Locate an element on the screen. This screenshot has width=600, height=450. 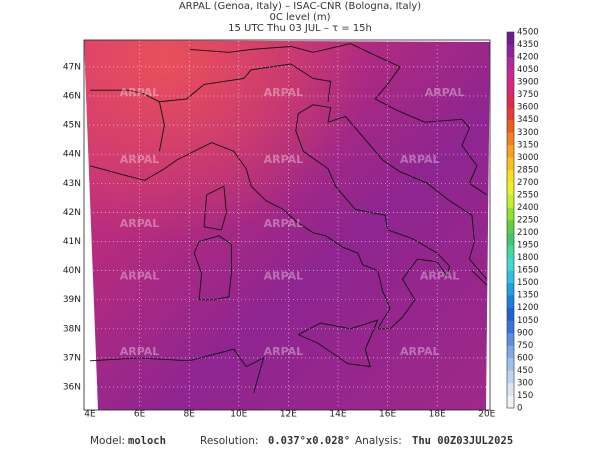
lon-label: 14E is located at coordinates (337, 415).